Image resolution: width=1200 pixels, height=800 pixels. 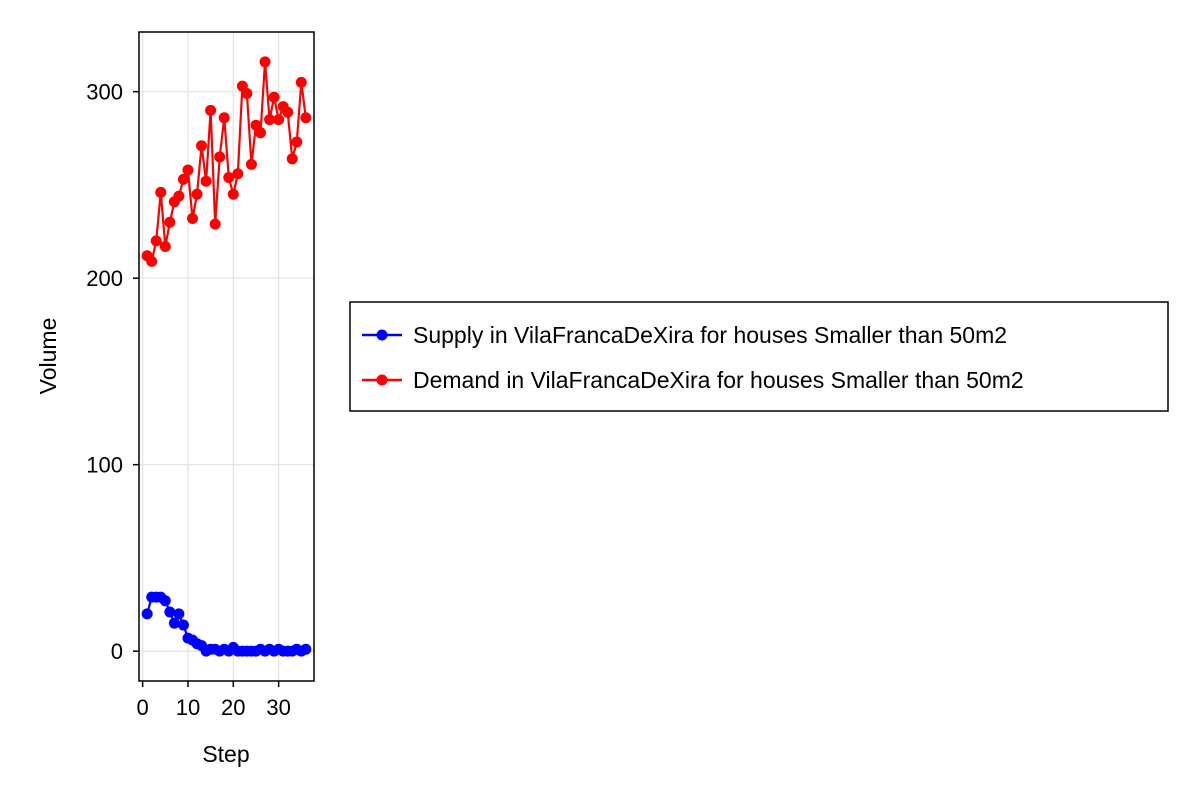 I want to click on series-layer, so click(x=226, y=356).